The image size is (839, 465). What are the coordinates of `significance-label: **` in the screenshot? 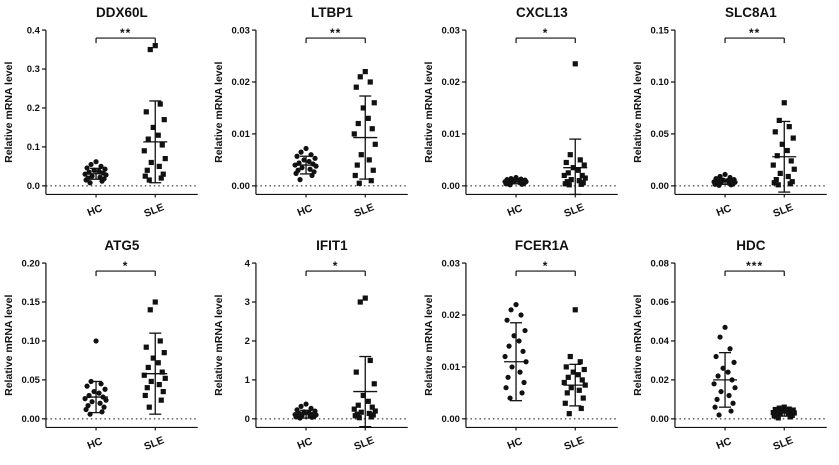 It's located at (754, 33).